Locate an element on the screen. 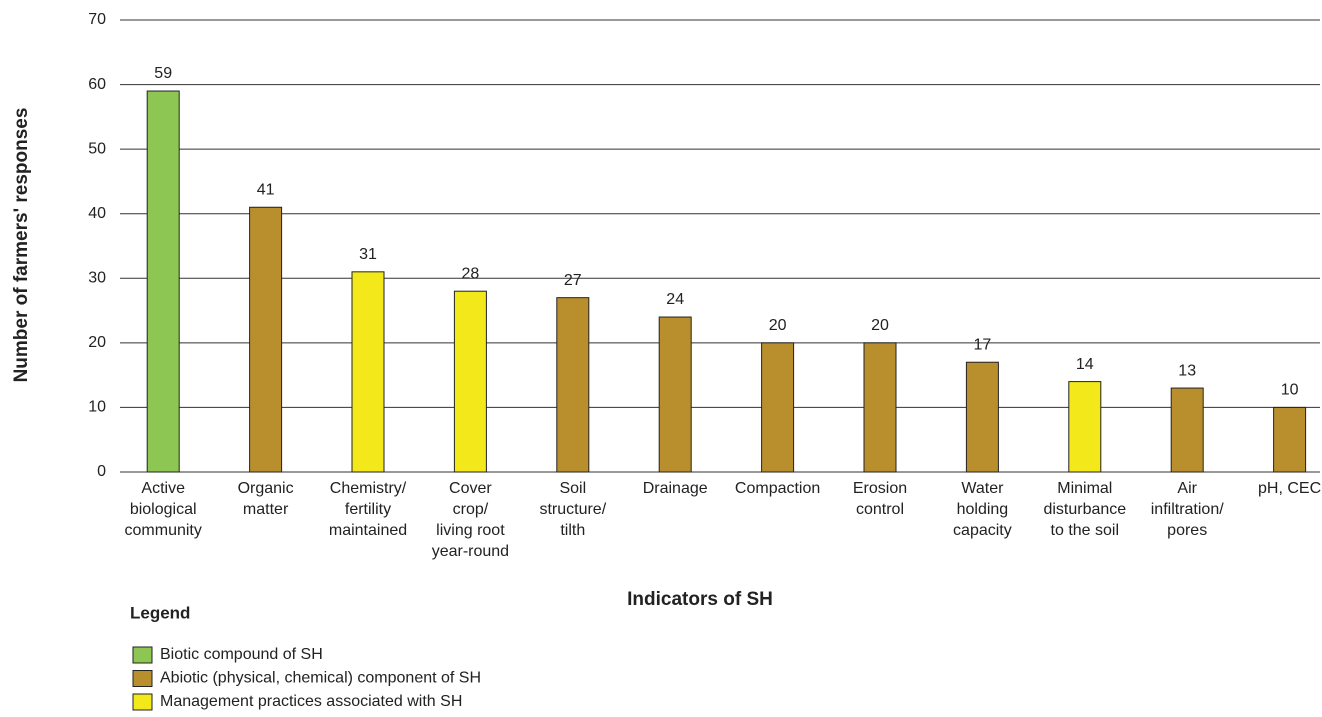 The width and height of the screenshot is (1322, 717). y-tick-label: 0 is located at coordinates (101, 471).